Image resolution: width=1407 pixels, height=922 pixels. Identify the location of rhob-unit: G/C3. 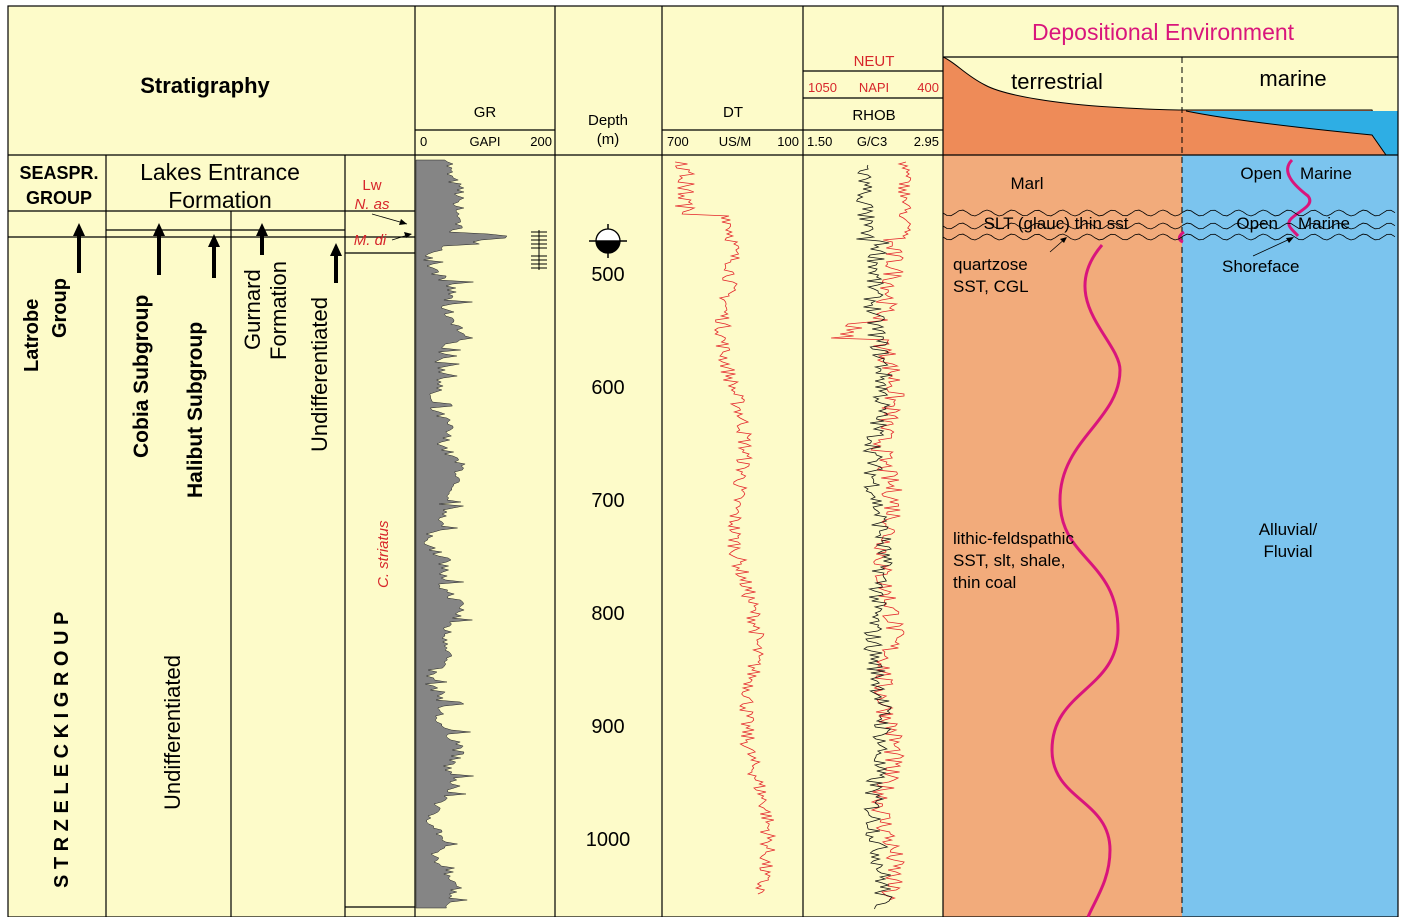
(872, 141).